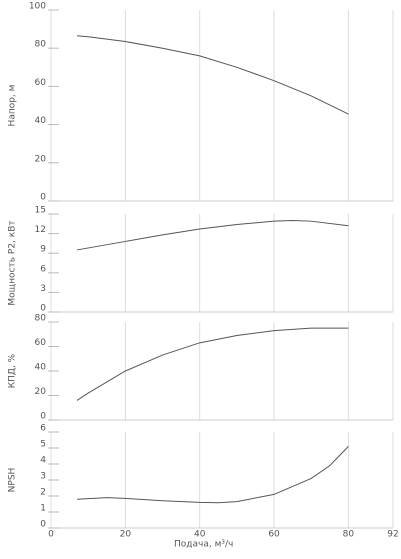 The width and height of the screenshot is (401, 559). What do you see at coordinates (349, 535) in the screenshot?
I see `x-tick-label: 80` at bounding box center [349, 535].